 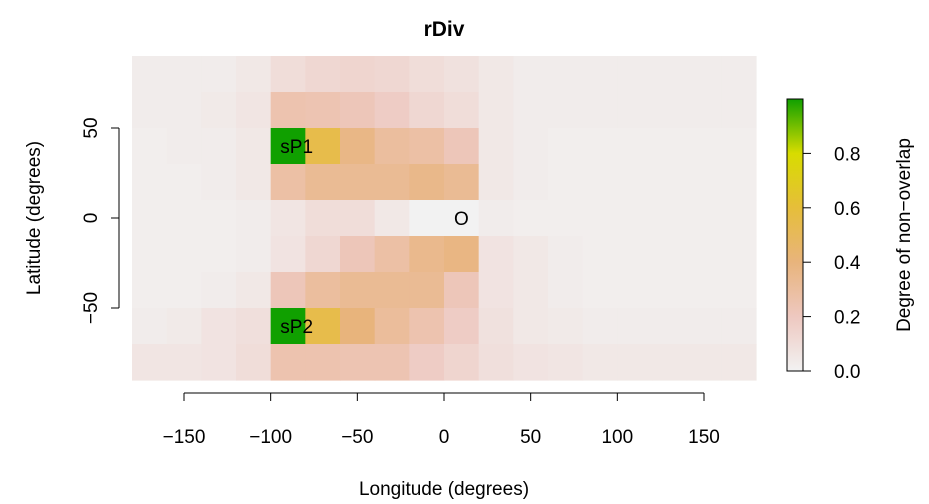 I want to click on colorbar-tick-label: 0.0, so click(x=847, y=372).